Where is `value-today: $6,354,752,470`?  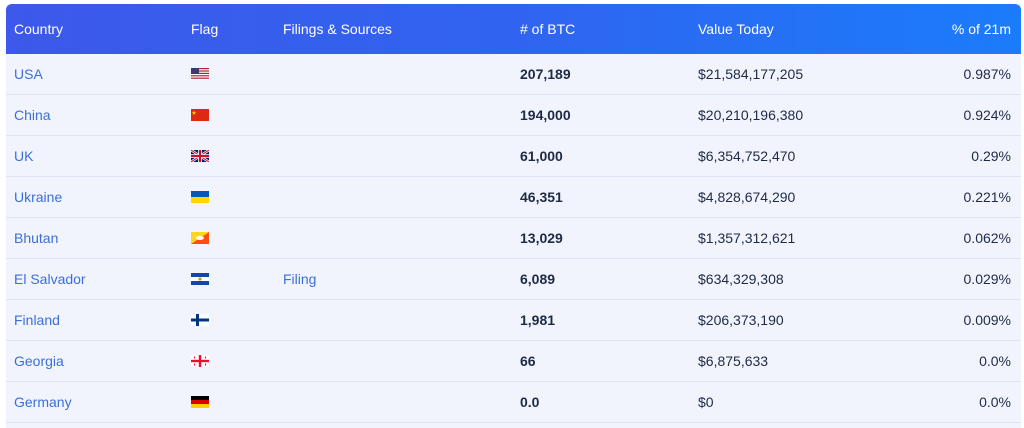
value-today: $6,354,752,470 is located at coordinates (747, 156).